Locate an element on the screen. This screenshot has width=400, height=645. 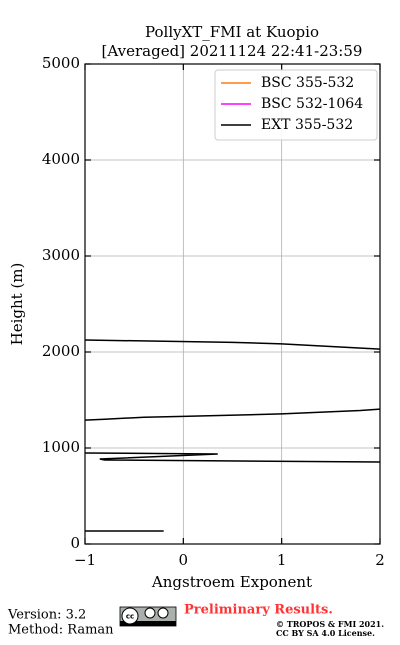
x-tick-label: −1 is located at coordinates (85, 560).